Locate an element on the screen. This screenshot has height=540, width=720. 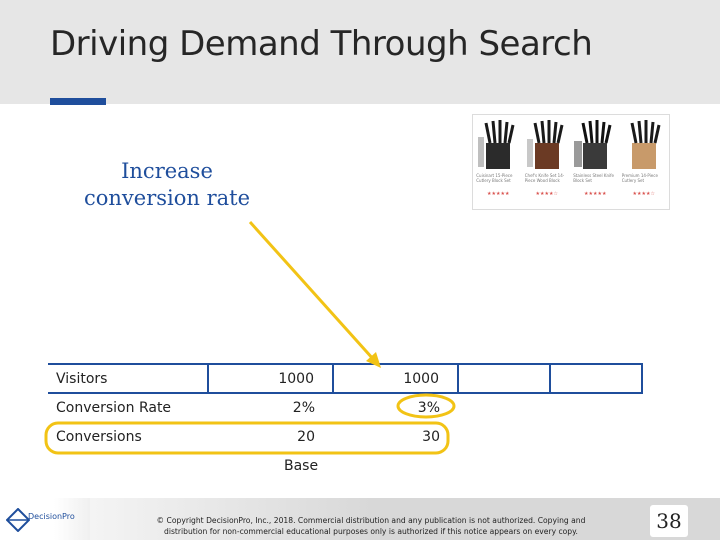
product-caption: Cuisinart 15-Piece Cutlery Block Set is located at coordinates (494, 178).